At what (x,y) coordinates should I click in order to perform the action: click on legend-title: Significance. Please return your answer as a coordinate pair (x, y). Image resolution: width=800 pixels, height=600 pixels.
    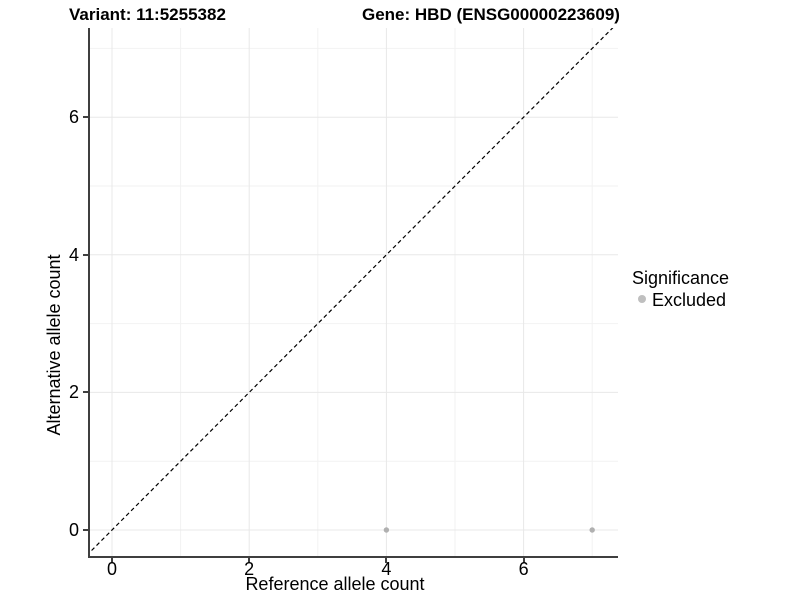
    Looking at the image, I should click on (681, 278).